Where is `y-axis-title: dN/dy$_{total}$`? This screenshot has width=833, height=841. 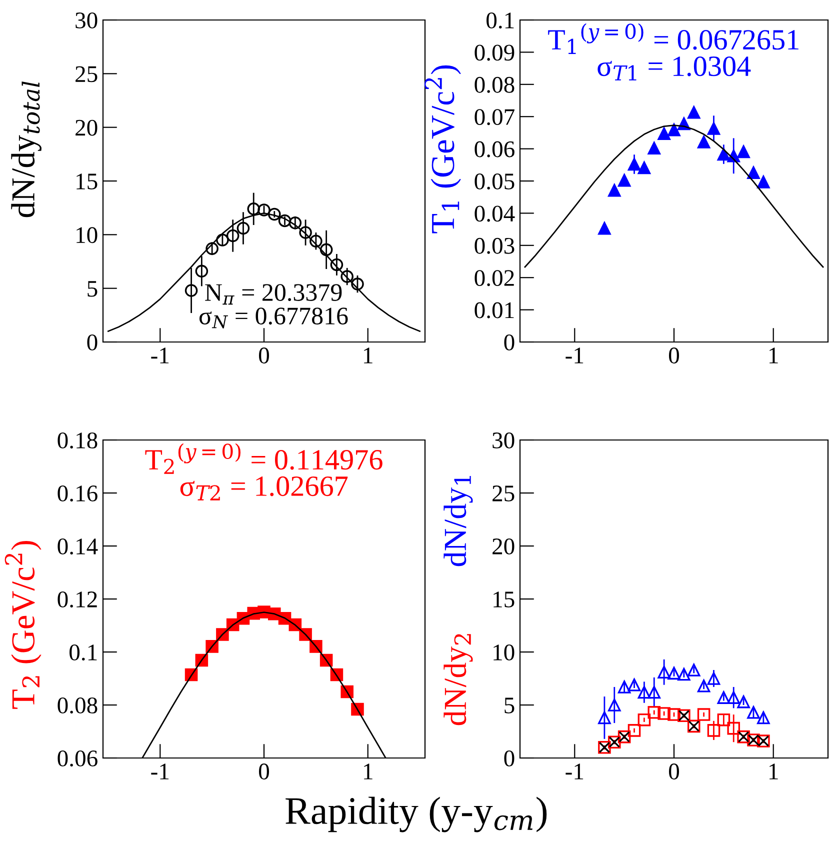 y-axis-title: dN/dy$_{total}$ is located at coordinates (26, 149).